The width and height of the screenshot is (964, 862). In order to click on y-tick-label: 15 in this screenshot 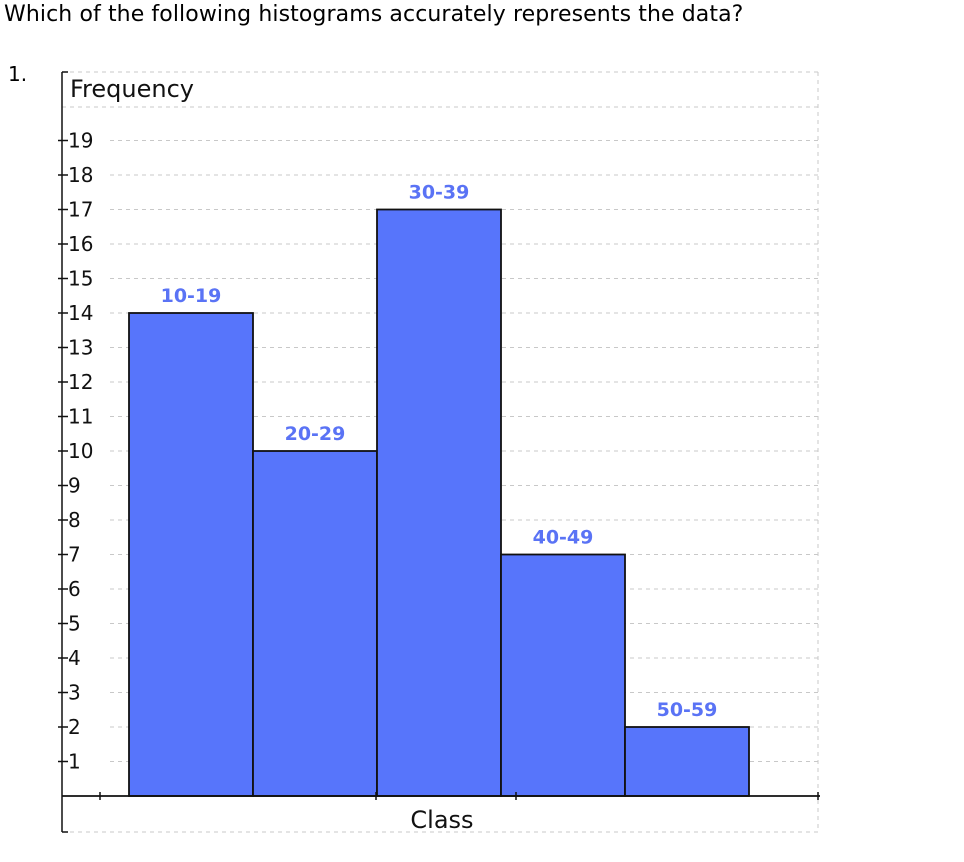, I will do `click(80, 279)`.